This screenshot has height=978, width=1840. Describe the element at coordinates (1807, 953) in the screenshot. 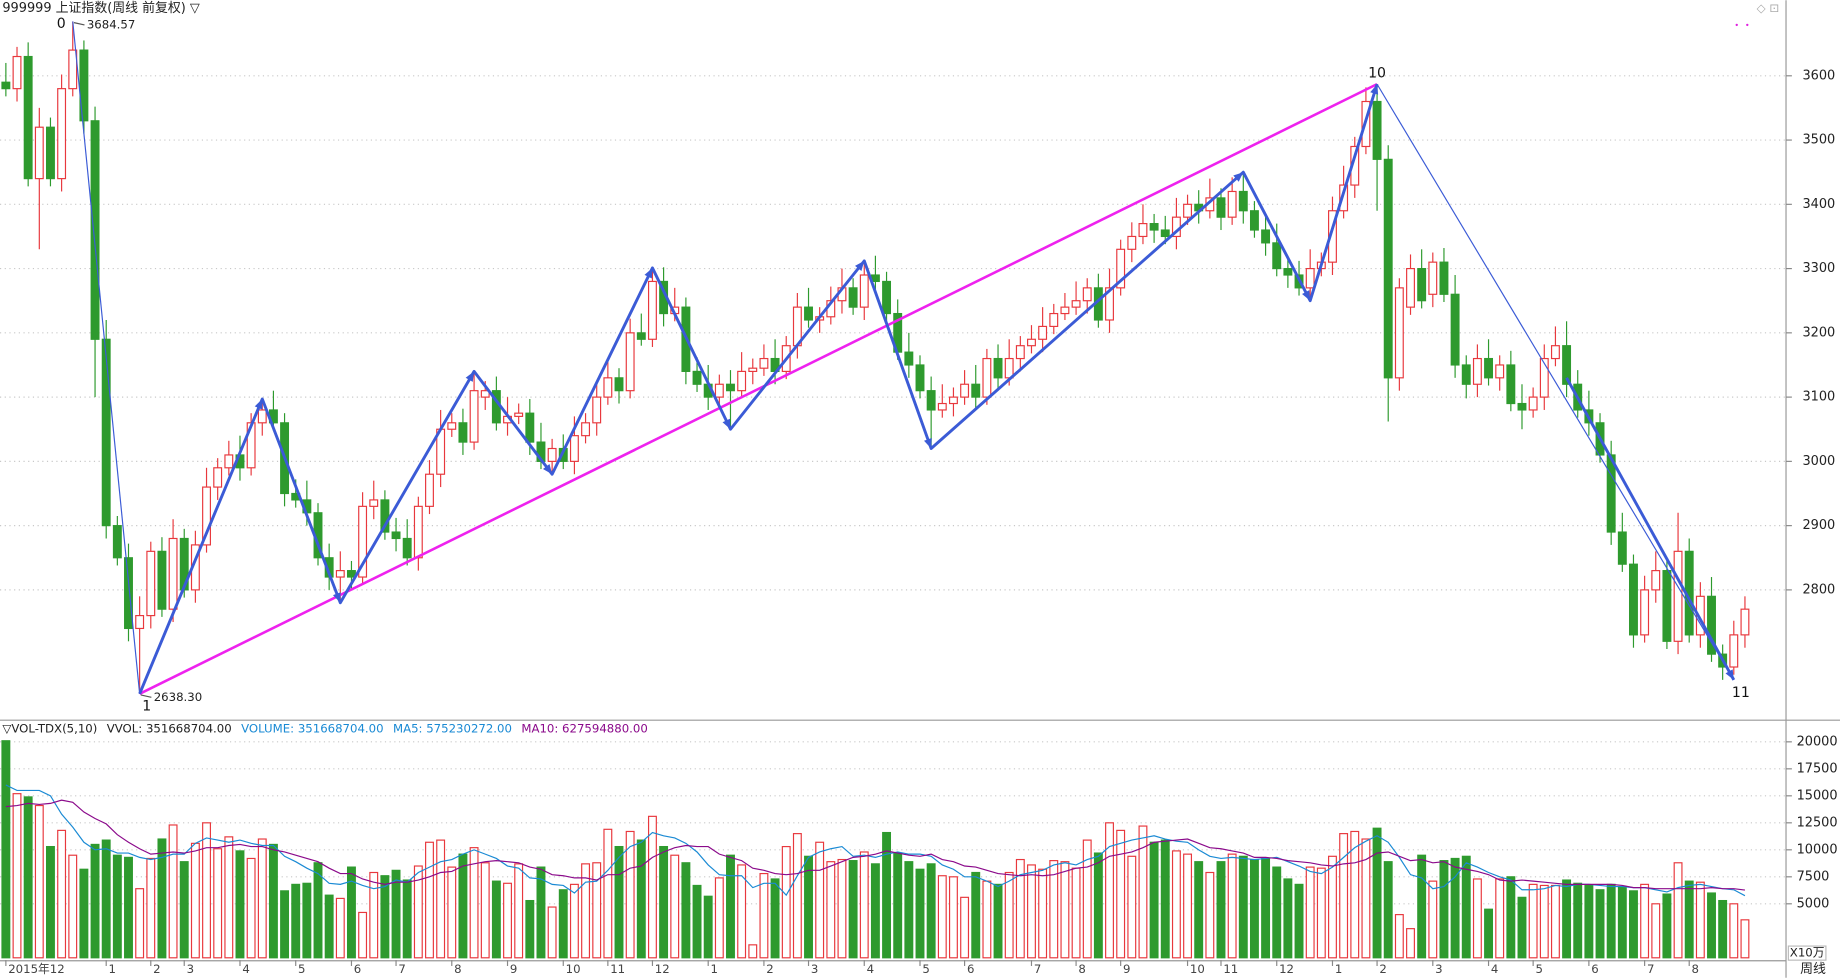

I see `unit-box` at that location.